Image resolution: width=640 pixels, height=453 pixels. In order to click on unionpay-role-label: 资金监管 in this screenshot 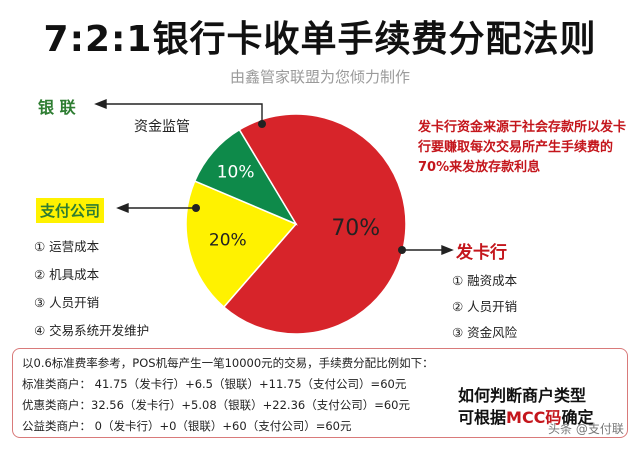, I will do `click(162, 127)`.